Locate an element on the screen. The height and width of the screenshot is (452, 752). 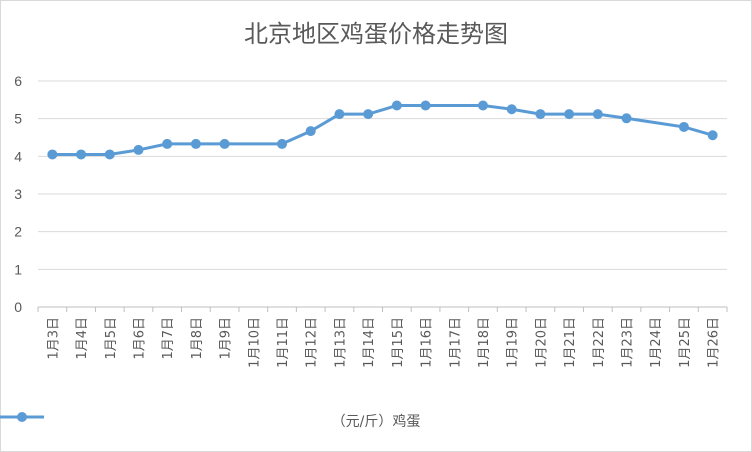
y-tick-label: 5 is located at coordinates (18, 119).